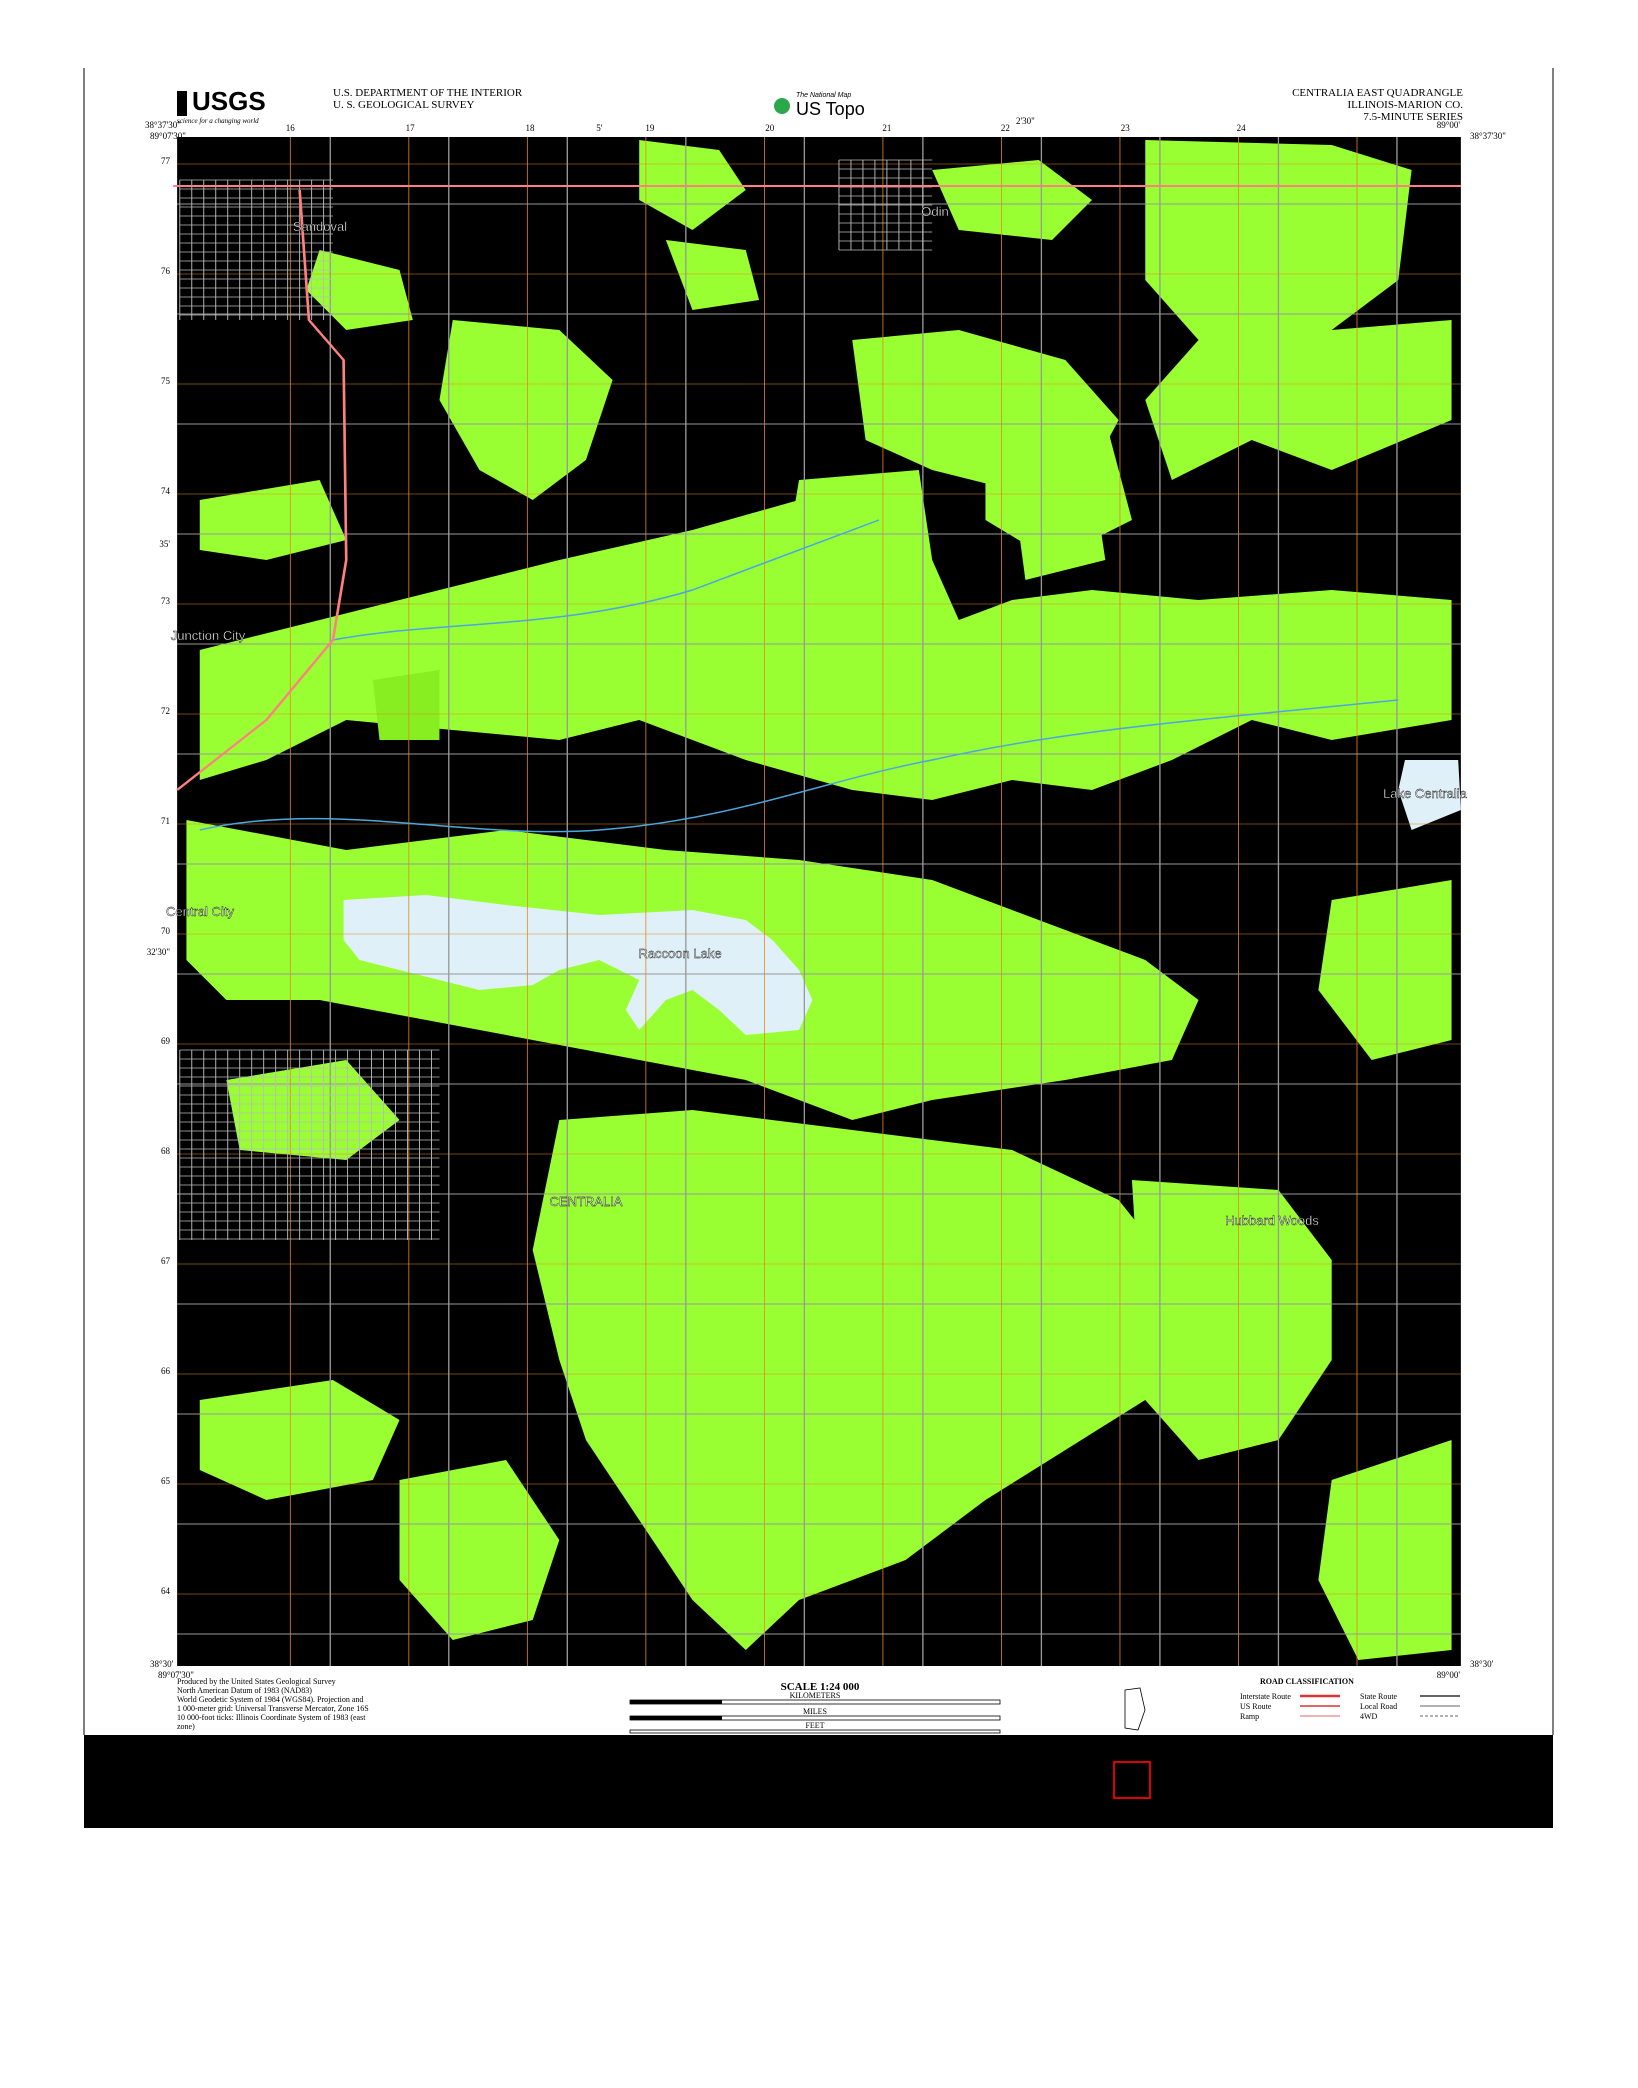 Image resolution: width=1638 pixels, height=2088 pixels. Describe the element at coordinates (1256, 1706) in the screenshot. I see `road-legend-label: US Route` at that location.